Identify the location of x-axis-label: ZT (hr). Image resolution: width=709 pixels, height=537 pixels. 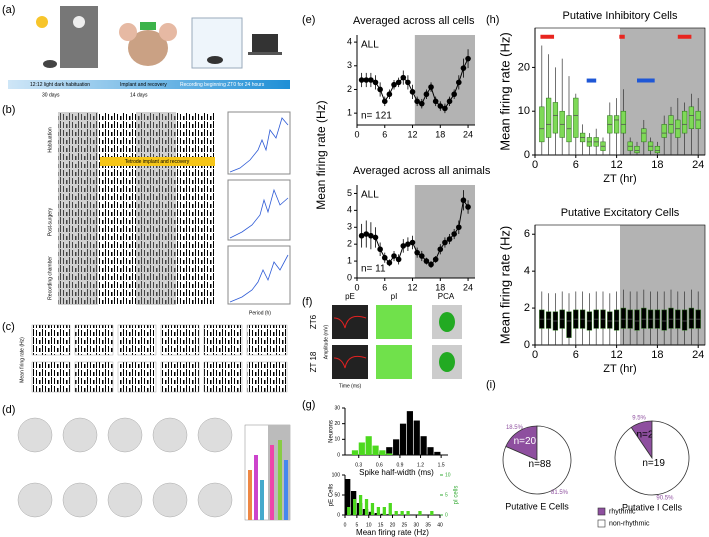
(619, 369).